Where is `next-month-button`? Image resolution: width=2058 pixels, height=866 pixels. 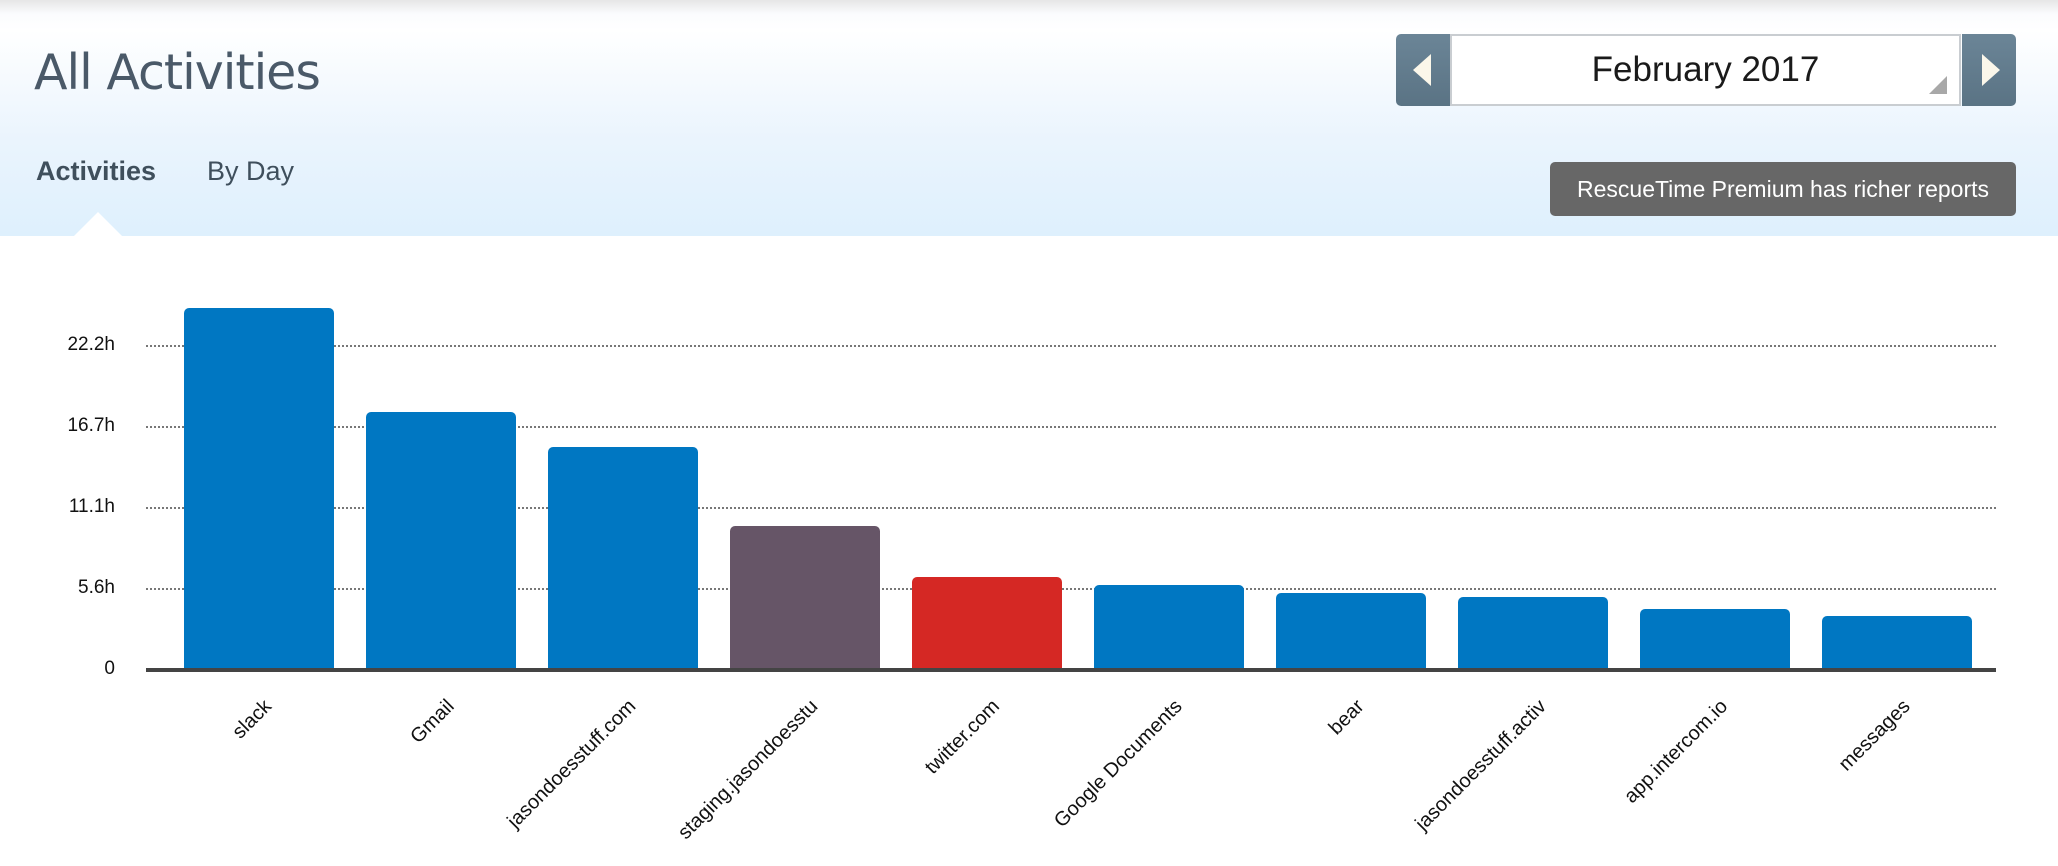 next-month-button is located at coordinates (1989, 70).